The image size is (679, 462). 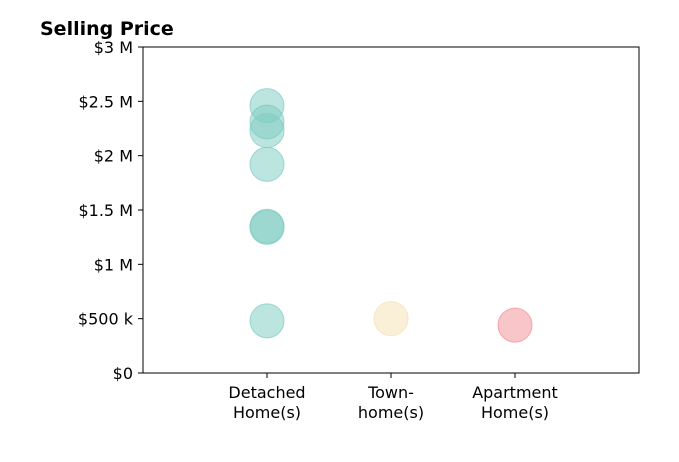 I want to click on x-tick-label: Apartment, so click(x=515, y=392).